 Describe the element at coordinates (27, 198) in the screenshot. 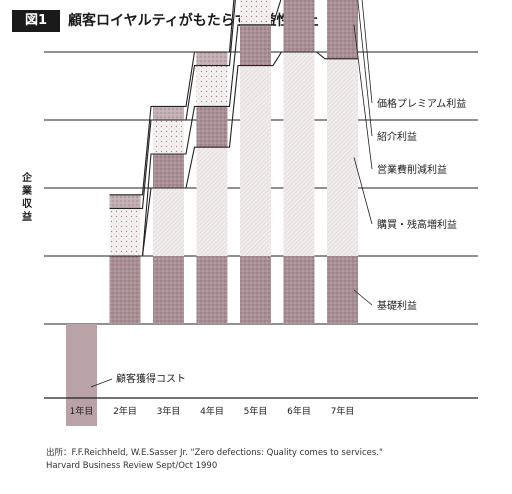

I see `y-axis-label: 企業収益` at that location.